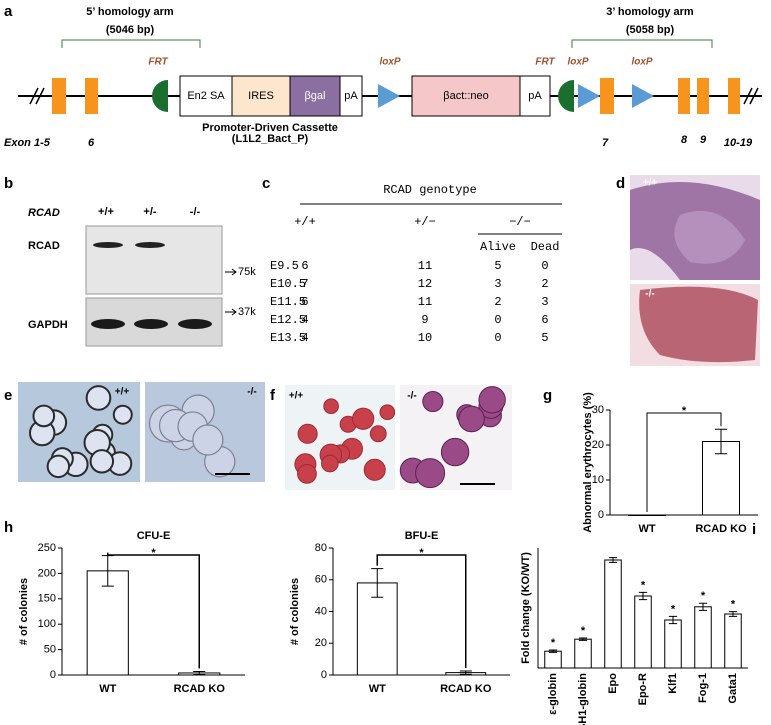 The height and width of the screenshot is (725, 771). What do you see at coordinates (620, 183) in the screenshot?
I see `panel-label: d` at bounding box center [620, 183].